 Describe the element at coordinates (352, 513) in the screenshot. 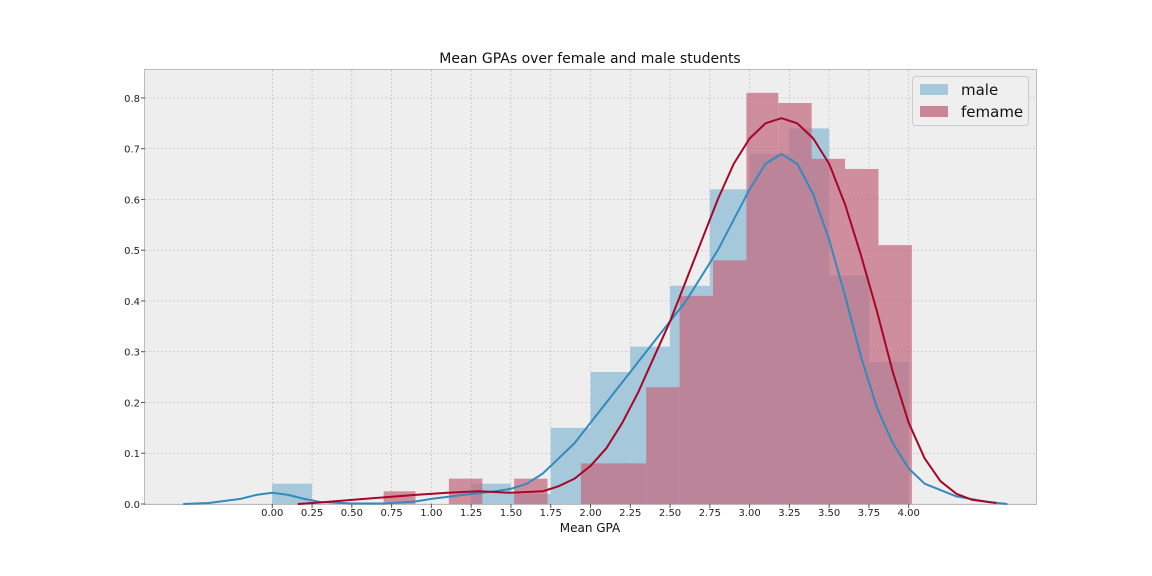

I see `x-tick-label: 0.50` at that location.